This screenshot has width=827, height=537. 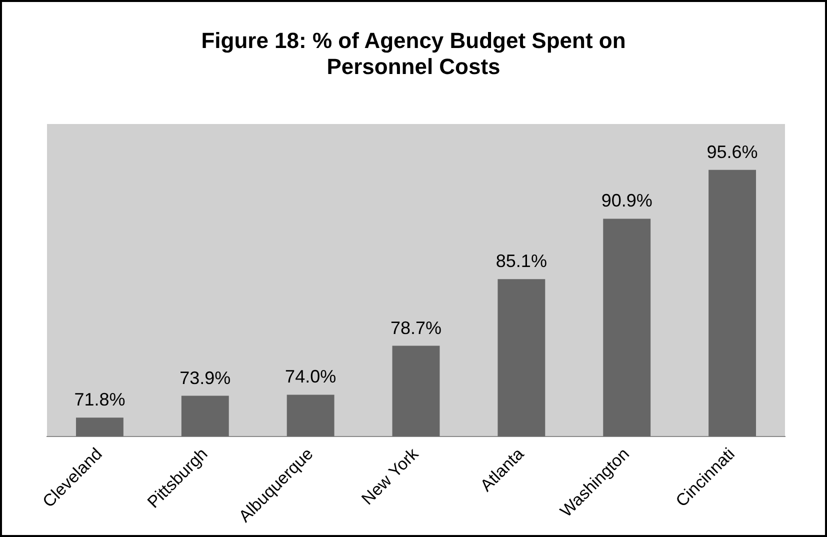 I want to click on data-label: 78.7%, so click(x=416, y=328).